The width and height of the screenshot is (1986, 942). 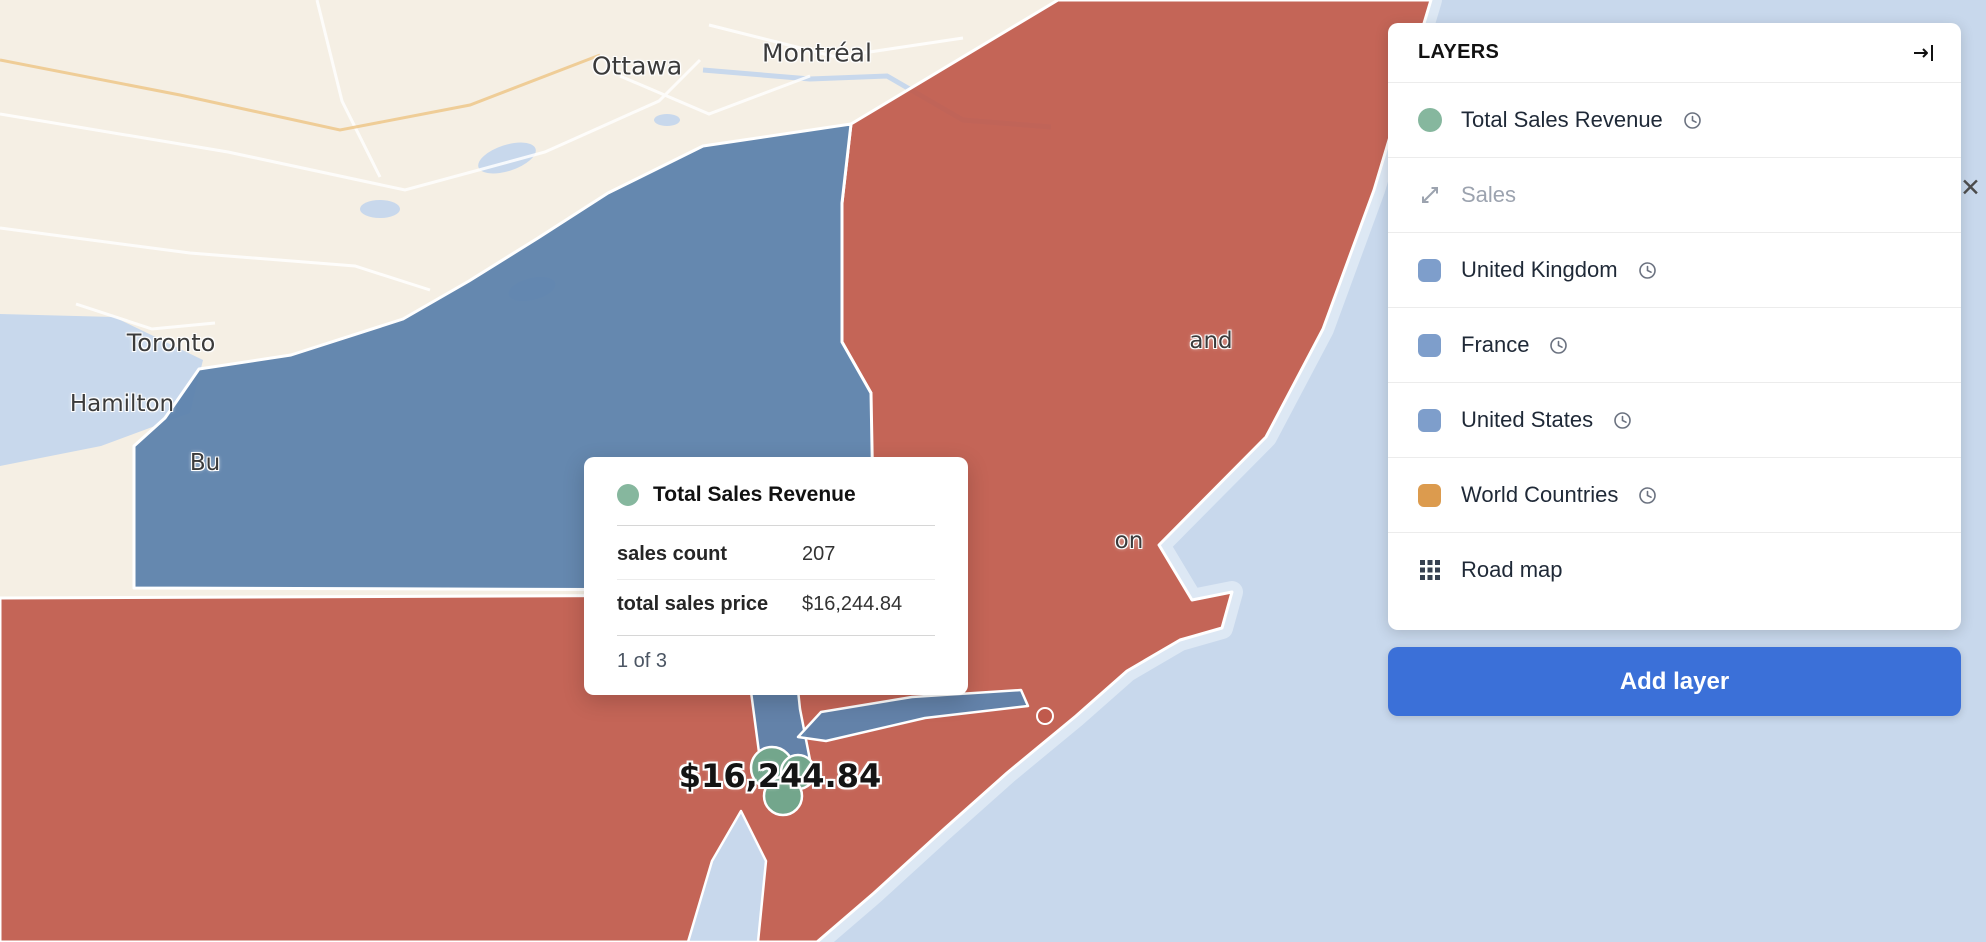 I want to click on layer-label: Sales, so click(x=1489, y=194).